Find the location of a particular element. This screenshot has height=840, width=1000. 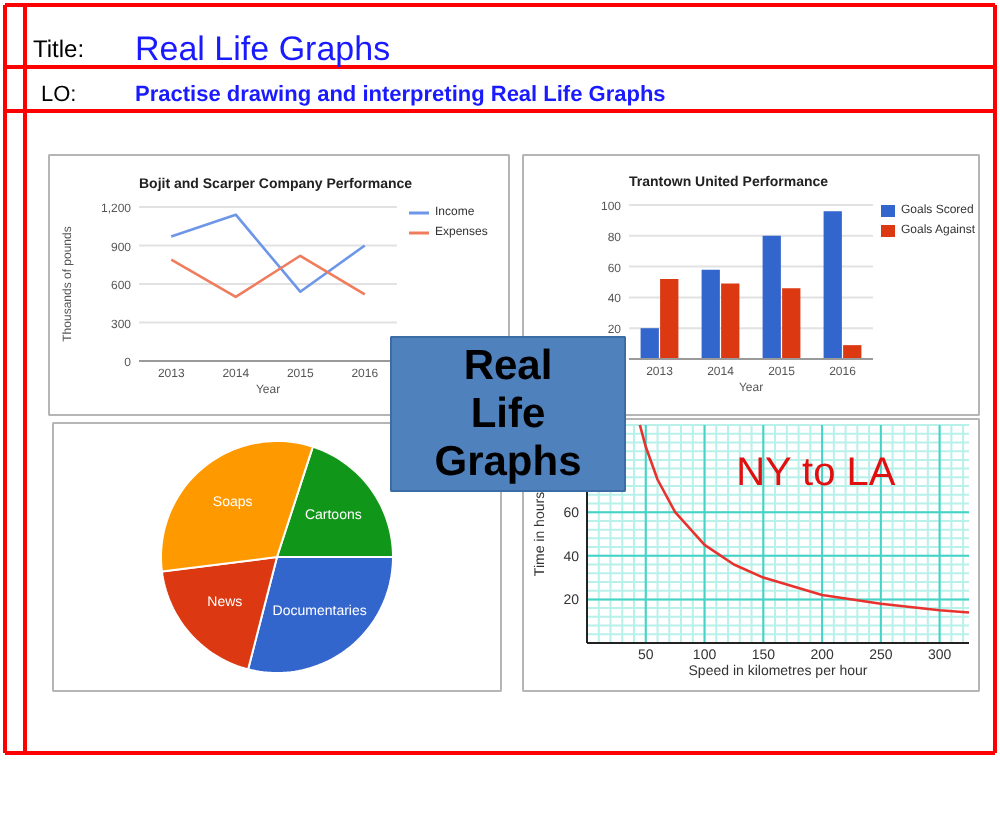

text: Title: is located at coordinates (59, 49).